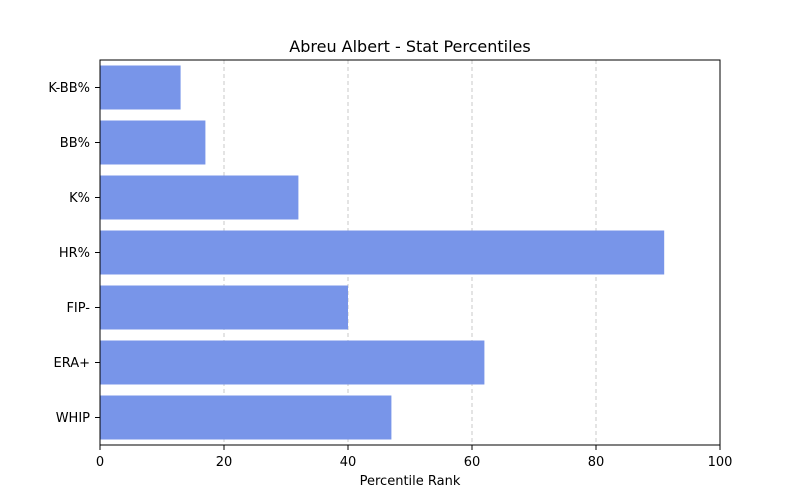  I want to click on x-tick-label: 40, so click(348, 462).